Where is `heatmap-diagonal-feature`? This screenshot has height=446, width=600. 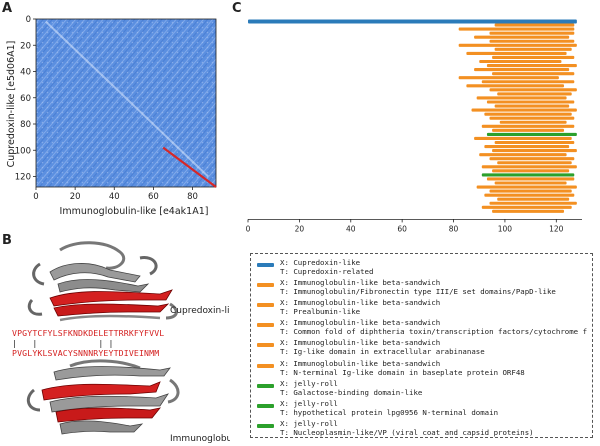 heatmap-diagonal-feature is located at coordinates (127, 99).